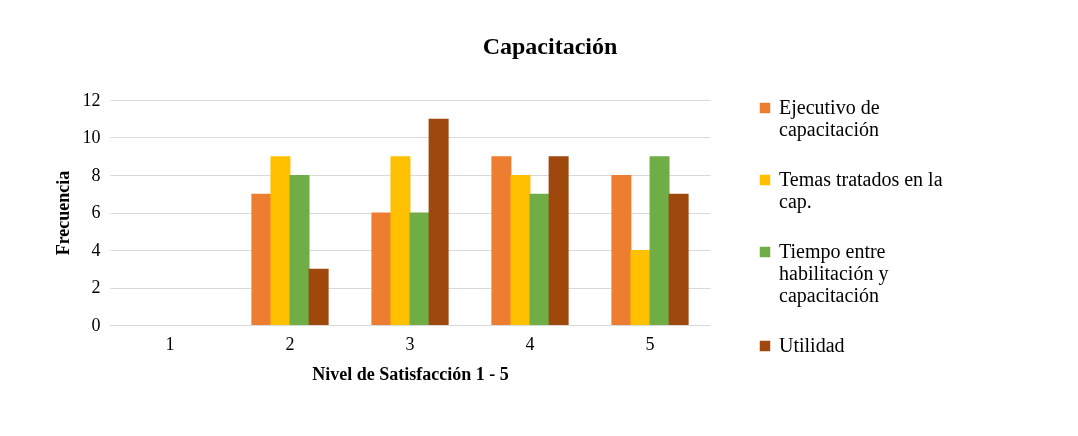 The width and height of the screenshot is (1078, 436). I want to click on legend-label: Ejecutivo de capacitación, so click(829, 118).